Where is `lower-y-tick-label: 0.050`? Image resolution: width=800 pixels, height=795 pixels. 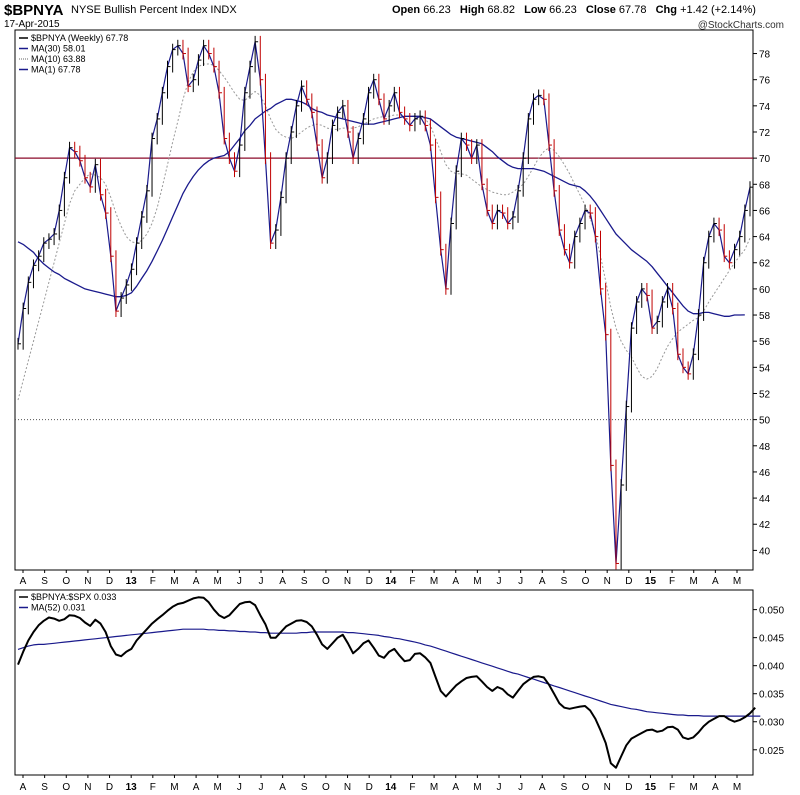
lower-y-tick-label: 0.050 is located at coordinates (771, 611).